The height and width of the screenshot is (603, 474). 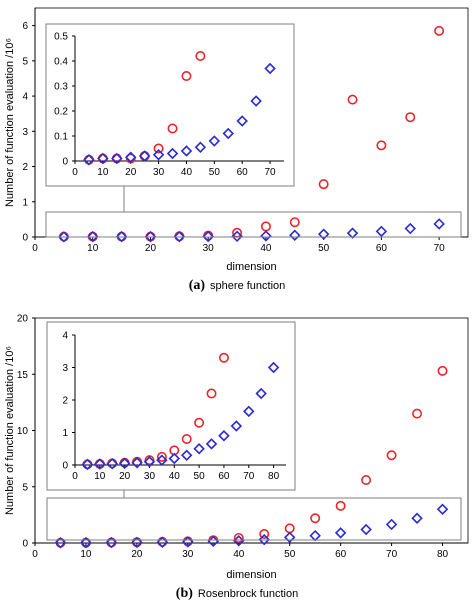 What do you see at coordinates (243, 172) in the screenshot?
I see `a-inset-x-tick-label: 60` at bounding box center [243, 172].